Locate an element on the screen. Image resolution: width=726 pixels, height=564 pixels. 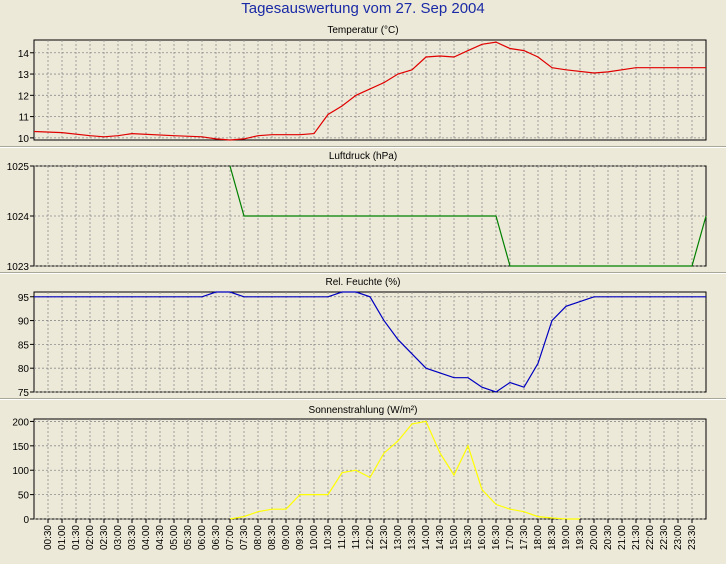
x-tick-label: 20:00 is located at coordinates (594, 537).